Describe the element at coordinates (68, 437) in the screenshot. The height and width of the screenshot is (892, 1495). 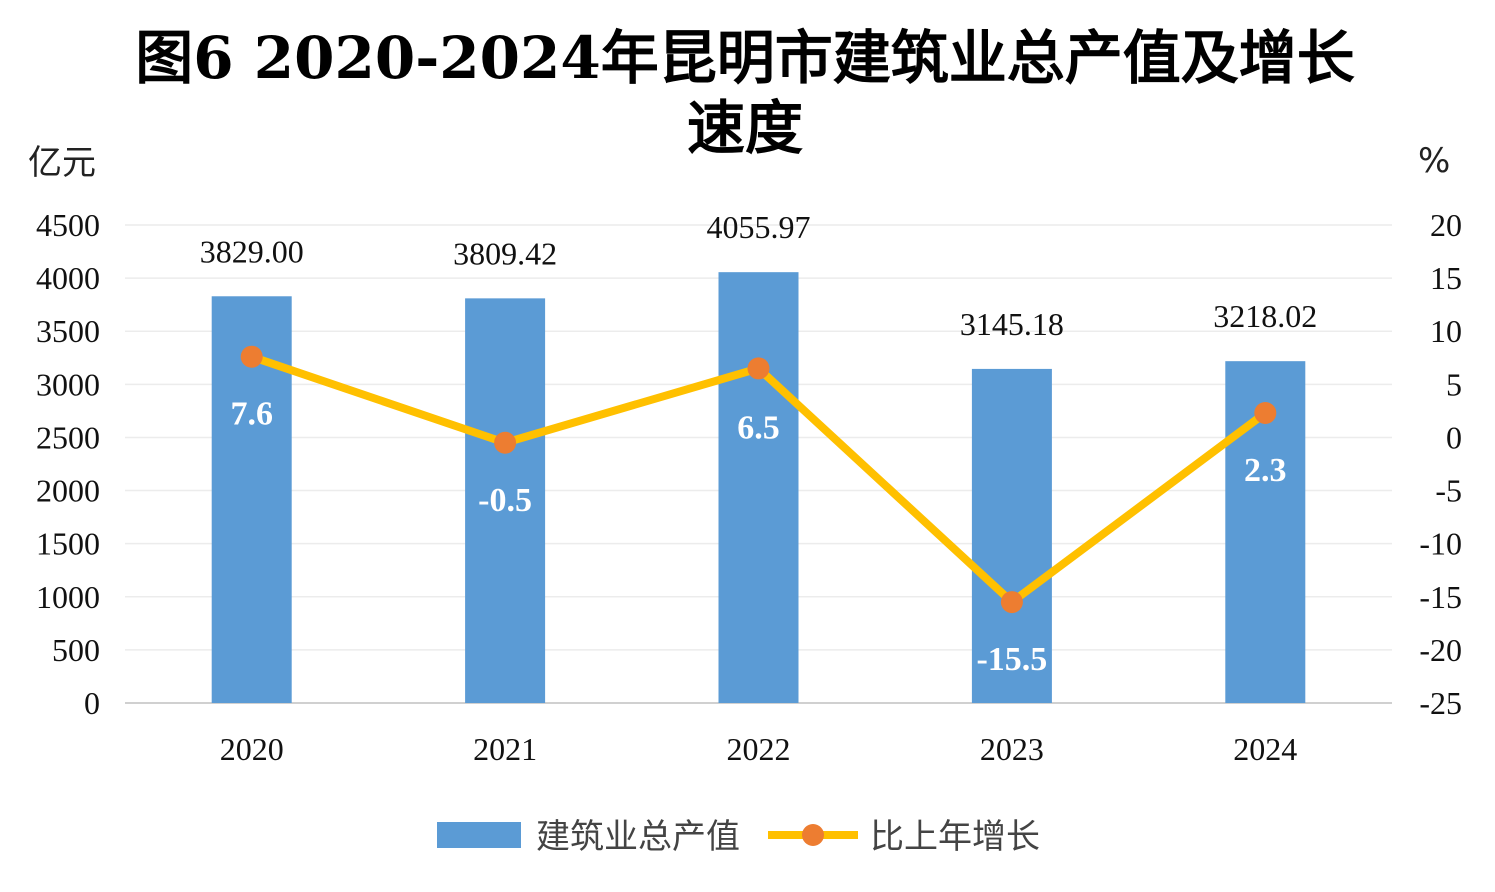
I see `y-left-tick-label: 2500` at that location.